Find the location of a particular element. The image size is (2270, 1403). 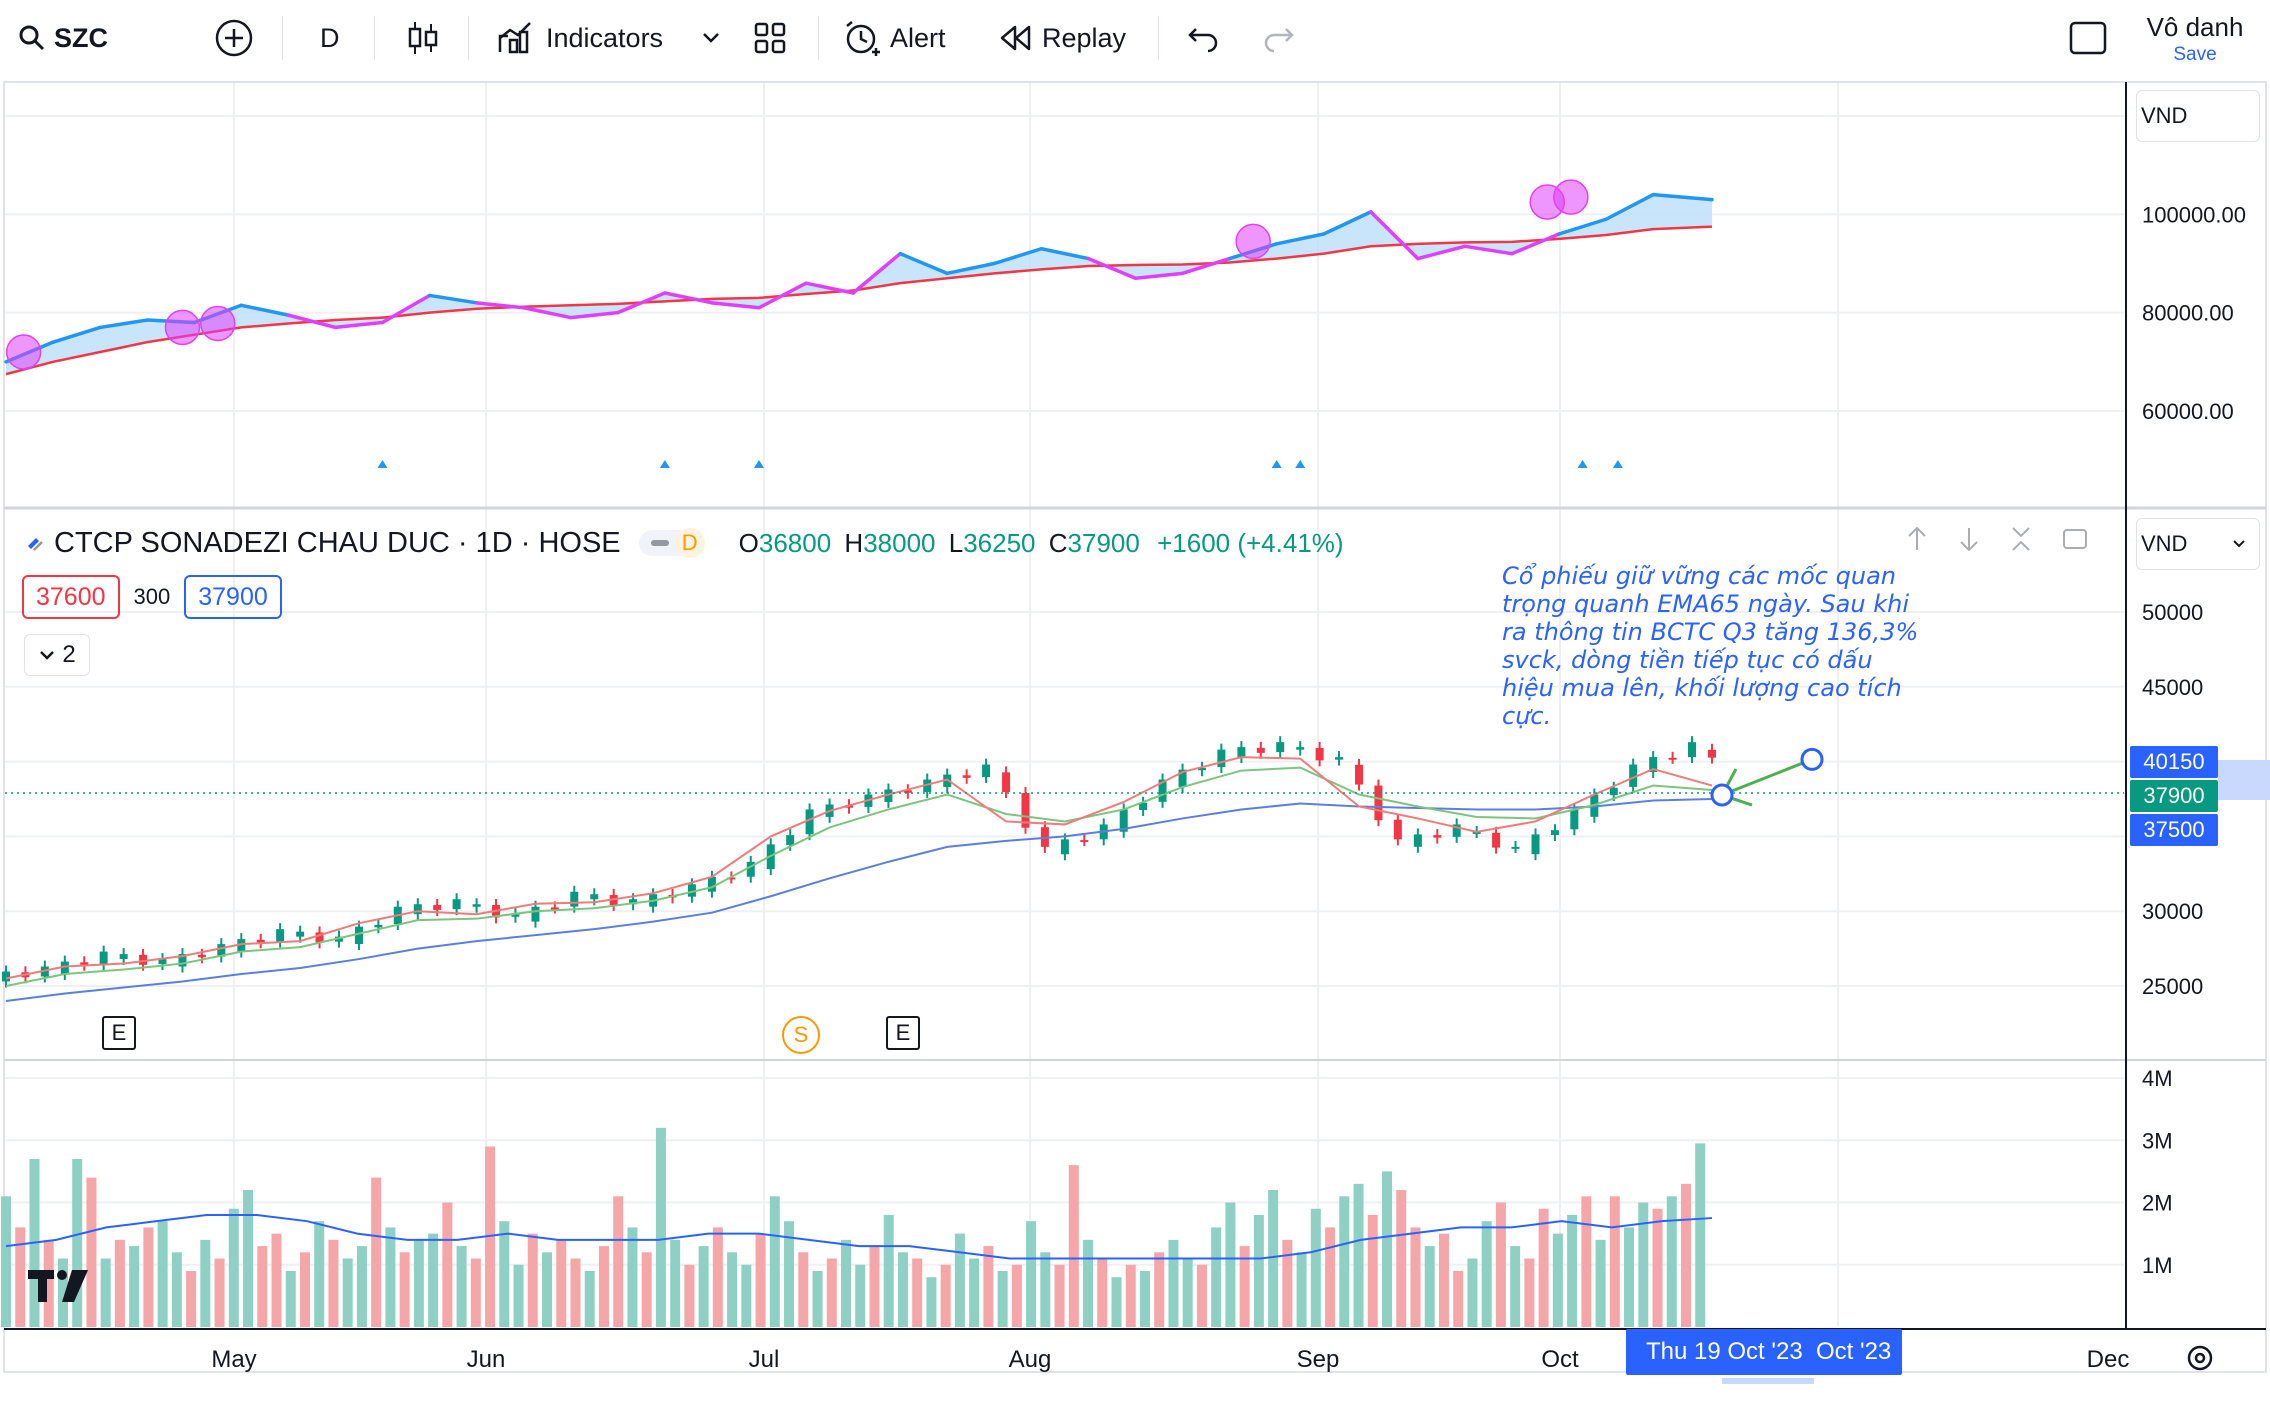

open-label: O is located at coordinates (748, 542).